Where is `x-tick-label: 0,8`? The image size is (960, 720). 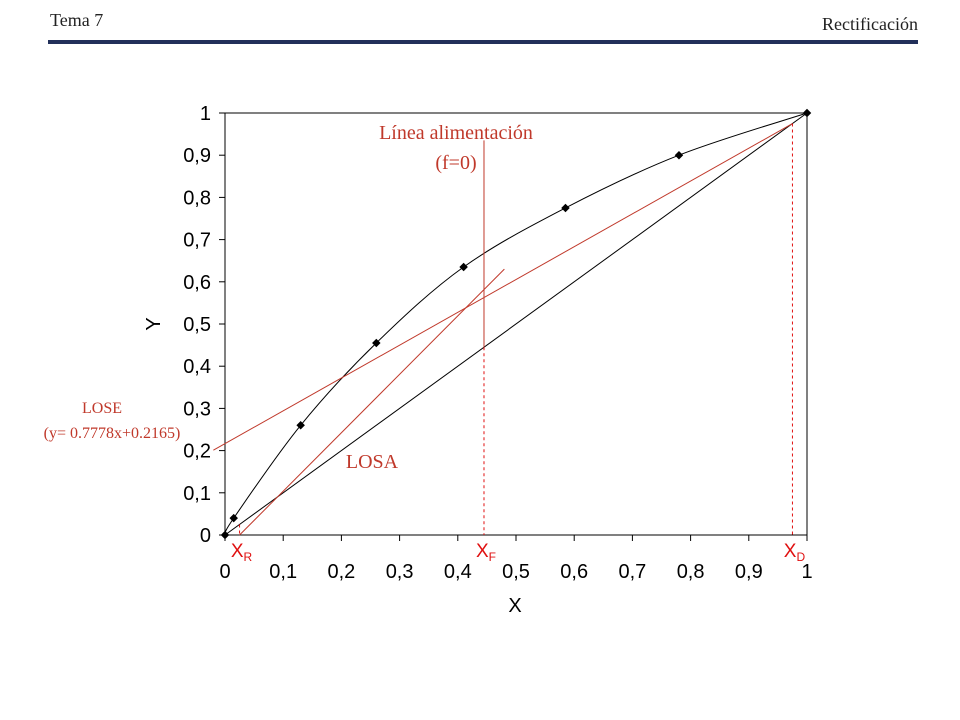 x-tick-label: 0,8 is located at coordinates (691, 572).